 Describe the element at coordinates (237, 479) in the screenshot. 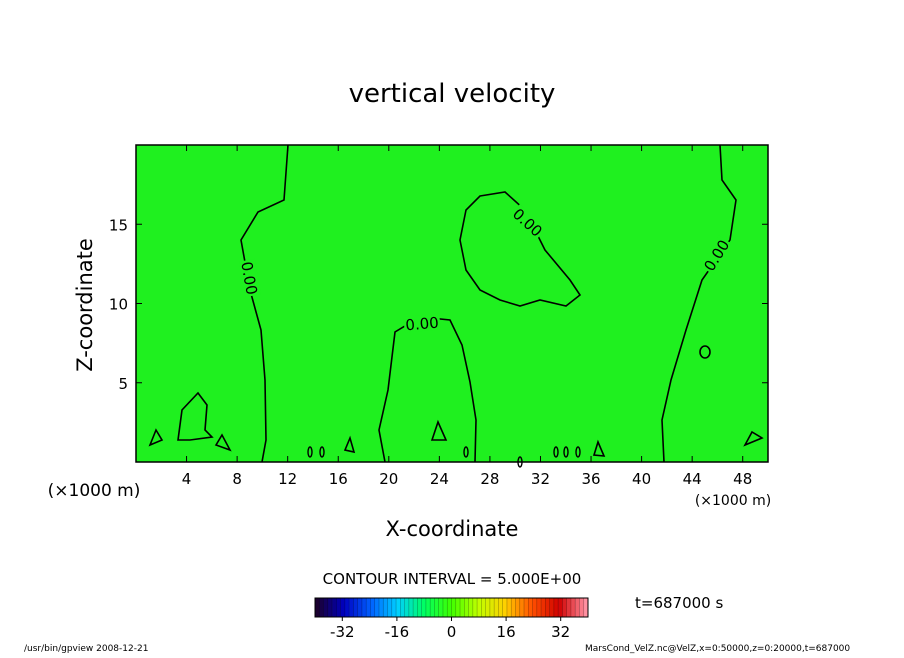

I see `x-tick-label: 8` at that location.